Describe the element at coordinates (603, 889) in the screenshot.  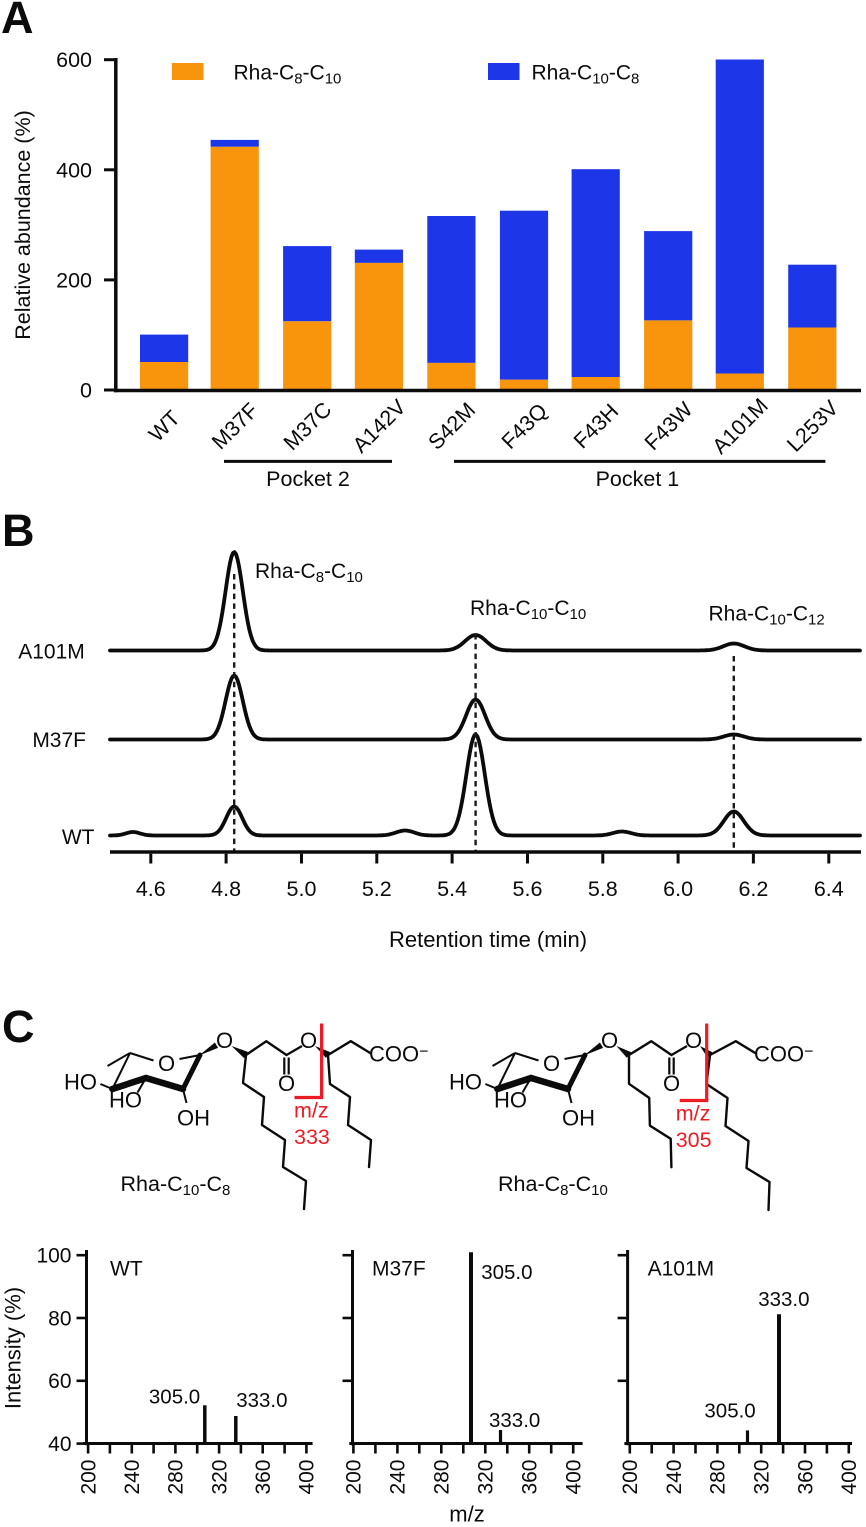
I see `svg-text: 5.8` at that location.